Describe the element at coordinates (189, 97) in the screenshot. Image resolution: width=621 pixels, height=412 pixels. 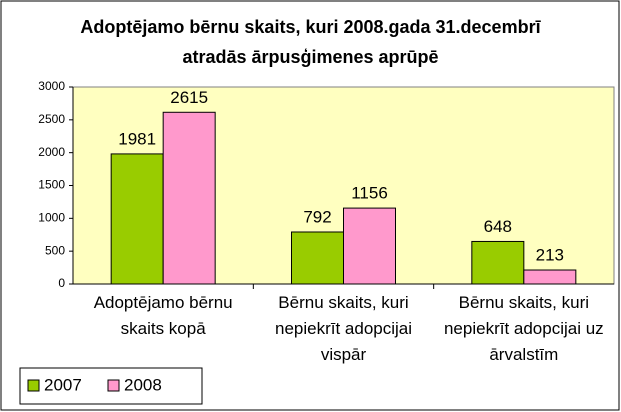
I see `value-label: 2615` at that location.